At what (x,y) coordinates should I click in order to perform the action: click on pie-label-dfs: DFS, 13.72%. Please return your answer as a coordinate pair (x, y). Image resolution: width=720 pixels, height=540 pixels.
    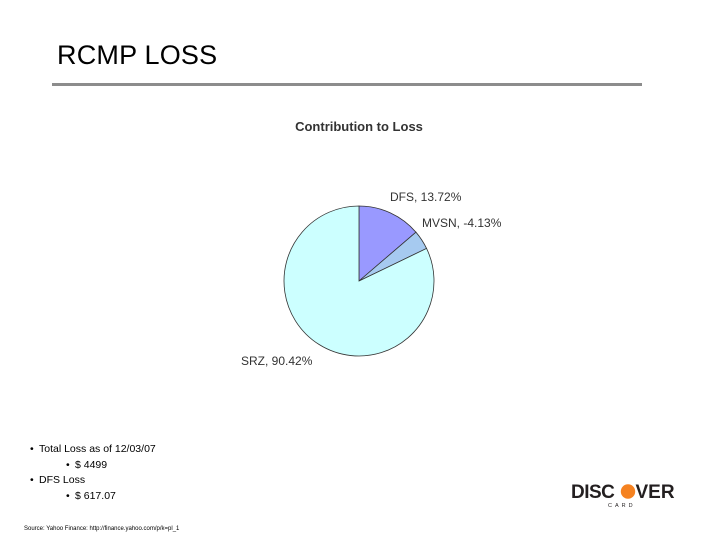
    Looking at the image, I should click on (426, 197).